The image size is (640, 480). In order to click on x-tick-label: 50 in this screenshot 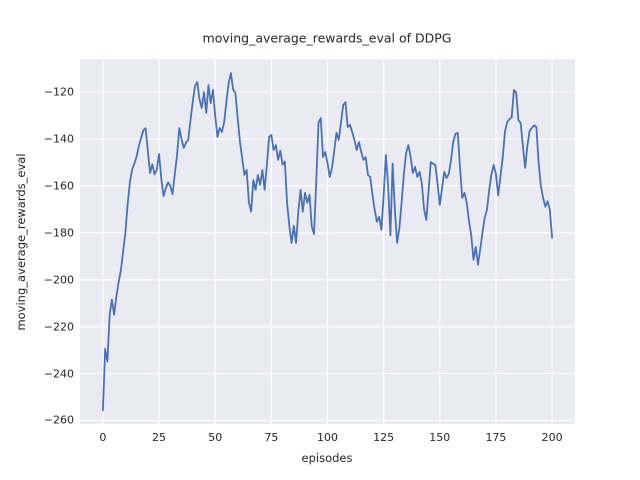, I will do `click(215, 437)`.